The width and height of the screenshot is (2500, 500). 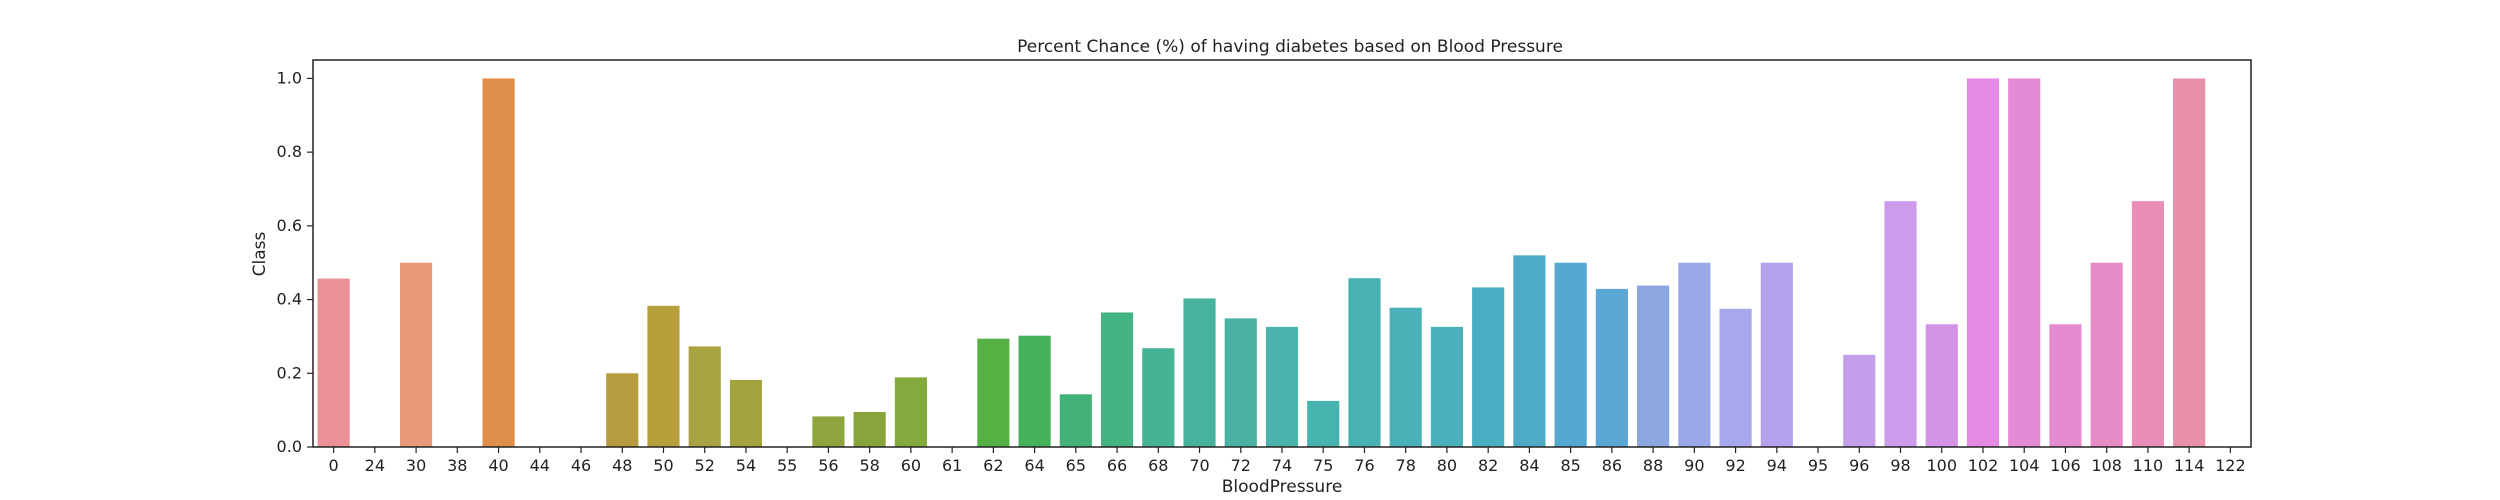 What do you see at coordinates (1076, 465) in the screenshot?
I see `x-tick-label: 65` at bounding box center [1076, 465].